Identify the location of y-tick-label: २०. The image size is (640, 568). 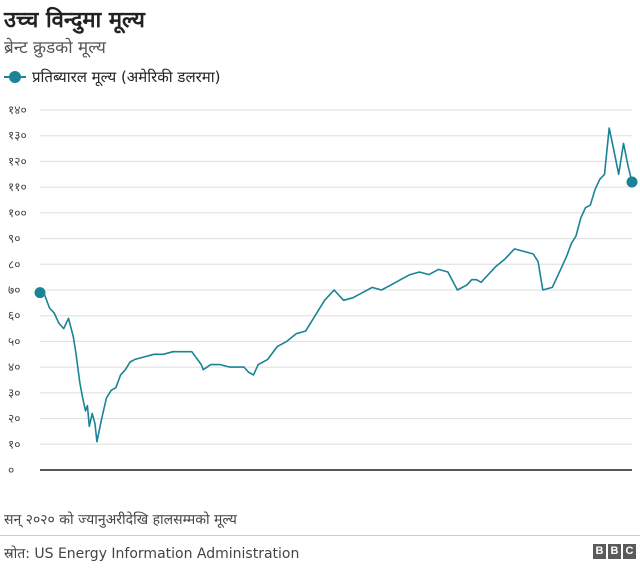
(14, 419).